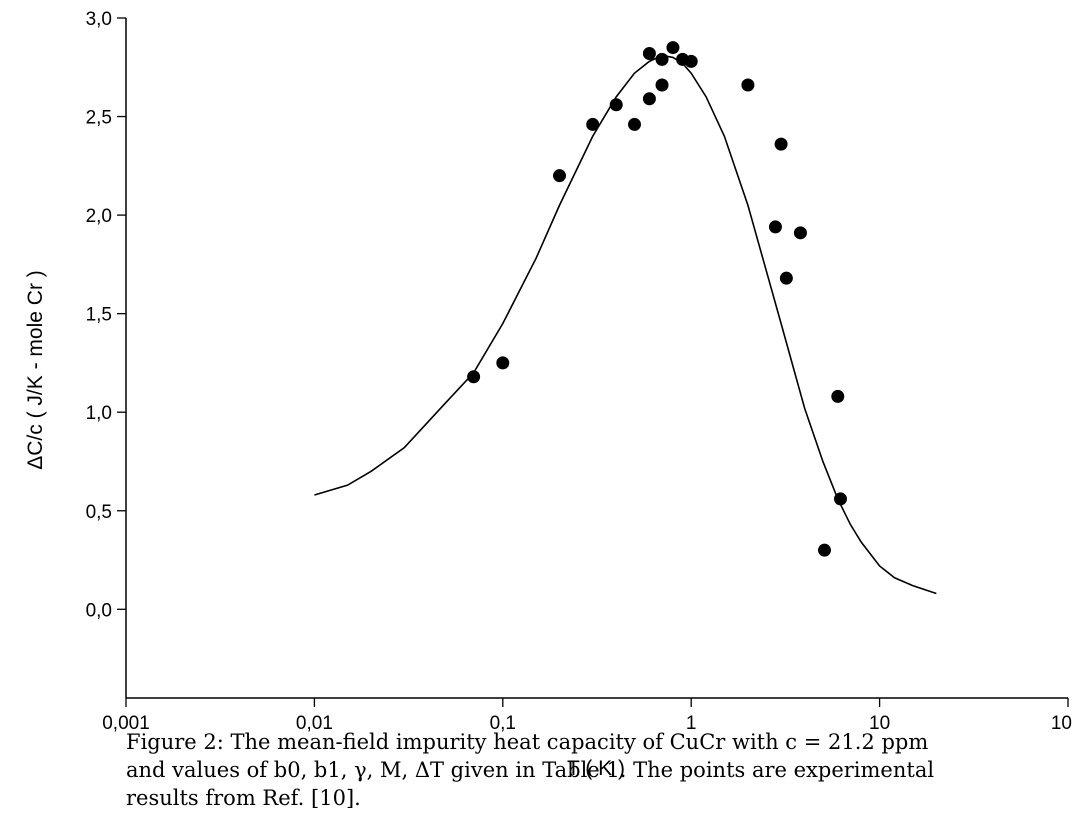  I want to click on x-ticks: 0,001 0,01 0,1 1 10 10, so click(587, 716).